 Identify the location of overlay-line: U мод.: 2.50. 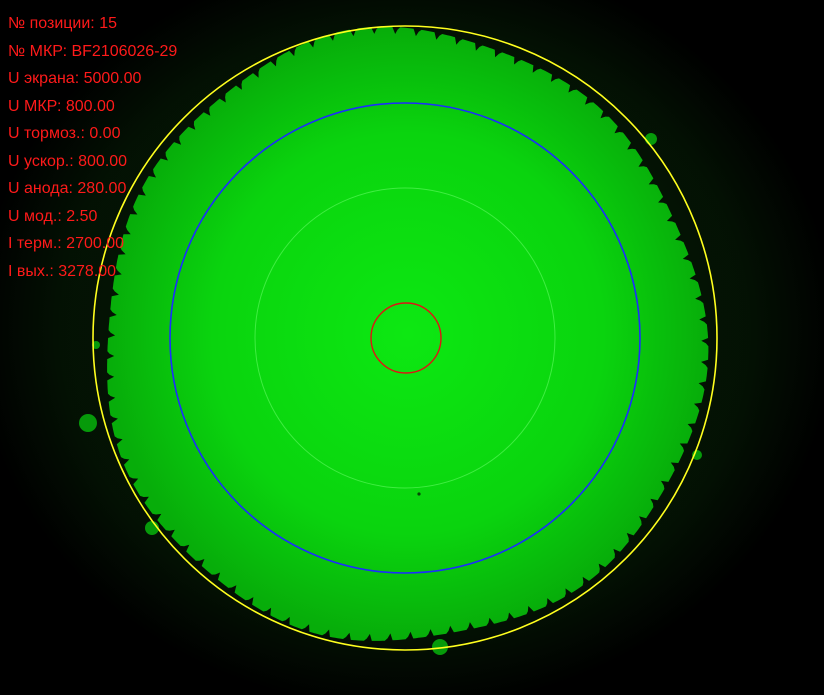
(53, 216).